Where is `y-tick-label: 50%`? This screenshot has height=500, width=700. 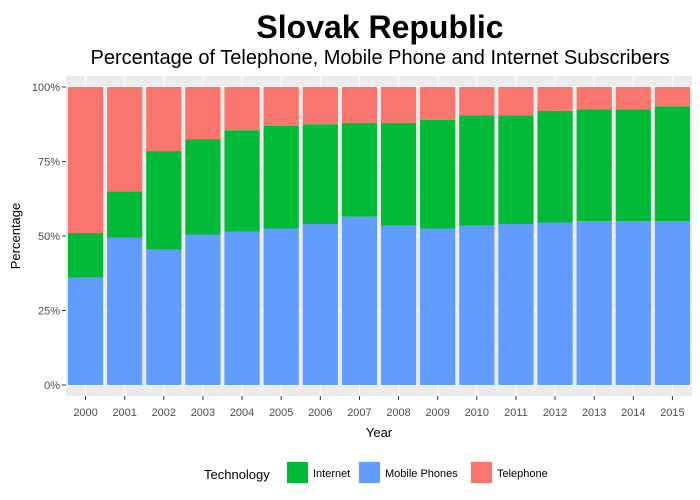
y-tick-label: 50% is located at coordinates (49, 237).